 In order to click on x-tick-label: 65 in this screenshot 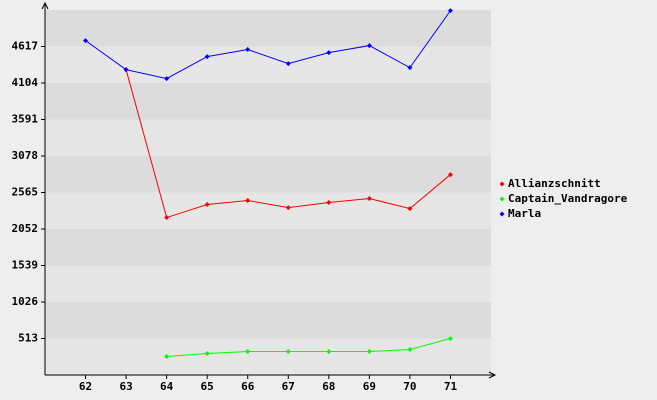, I will do `click(207, 386)`.